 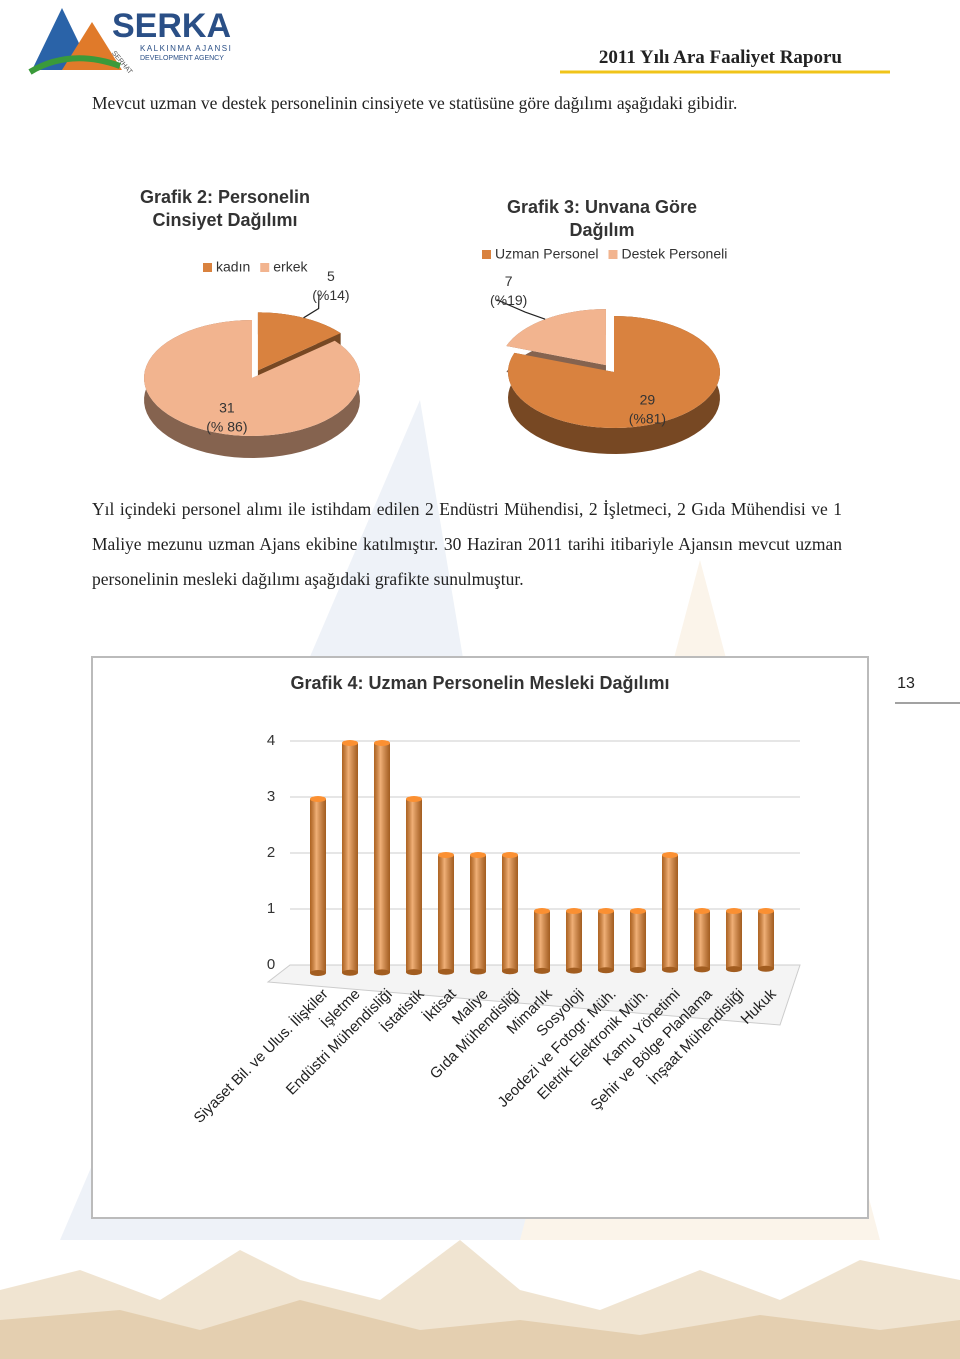 What do you see at coordinates (186, 48) in the screenshot?
I see `logo-subtitle: KALKINMA AJANSI` at bounding box center [186, 48].